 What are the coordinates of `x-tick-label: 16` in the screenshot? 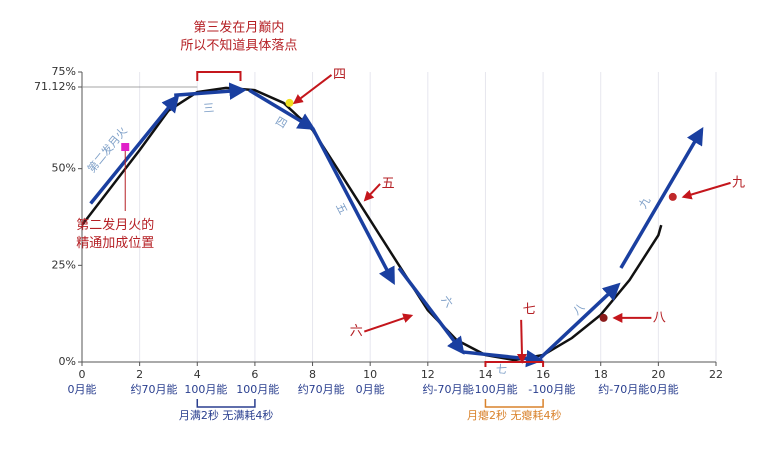 It's located at (543, 374).